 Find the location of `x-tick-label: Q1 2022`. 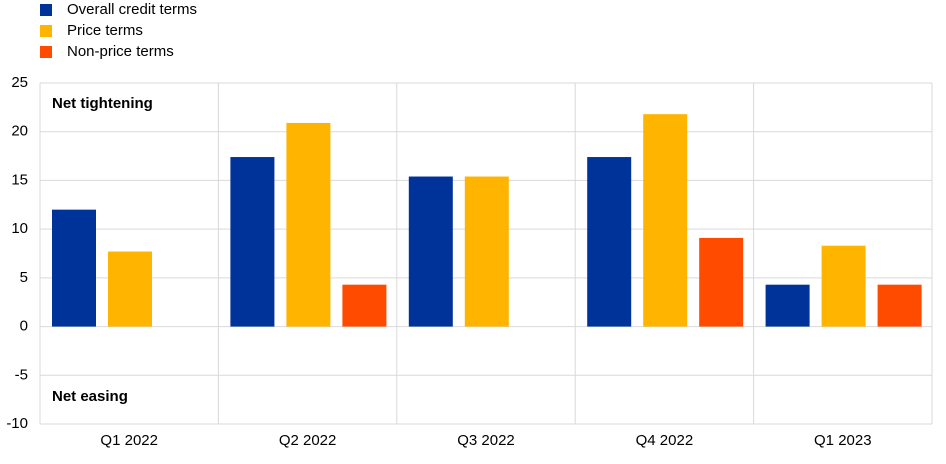

x-tick-label: Q1 2022 is located at coordinates (129, 440).